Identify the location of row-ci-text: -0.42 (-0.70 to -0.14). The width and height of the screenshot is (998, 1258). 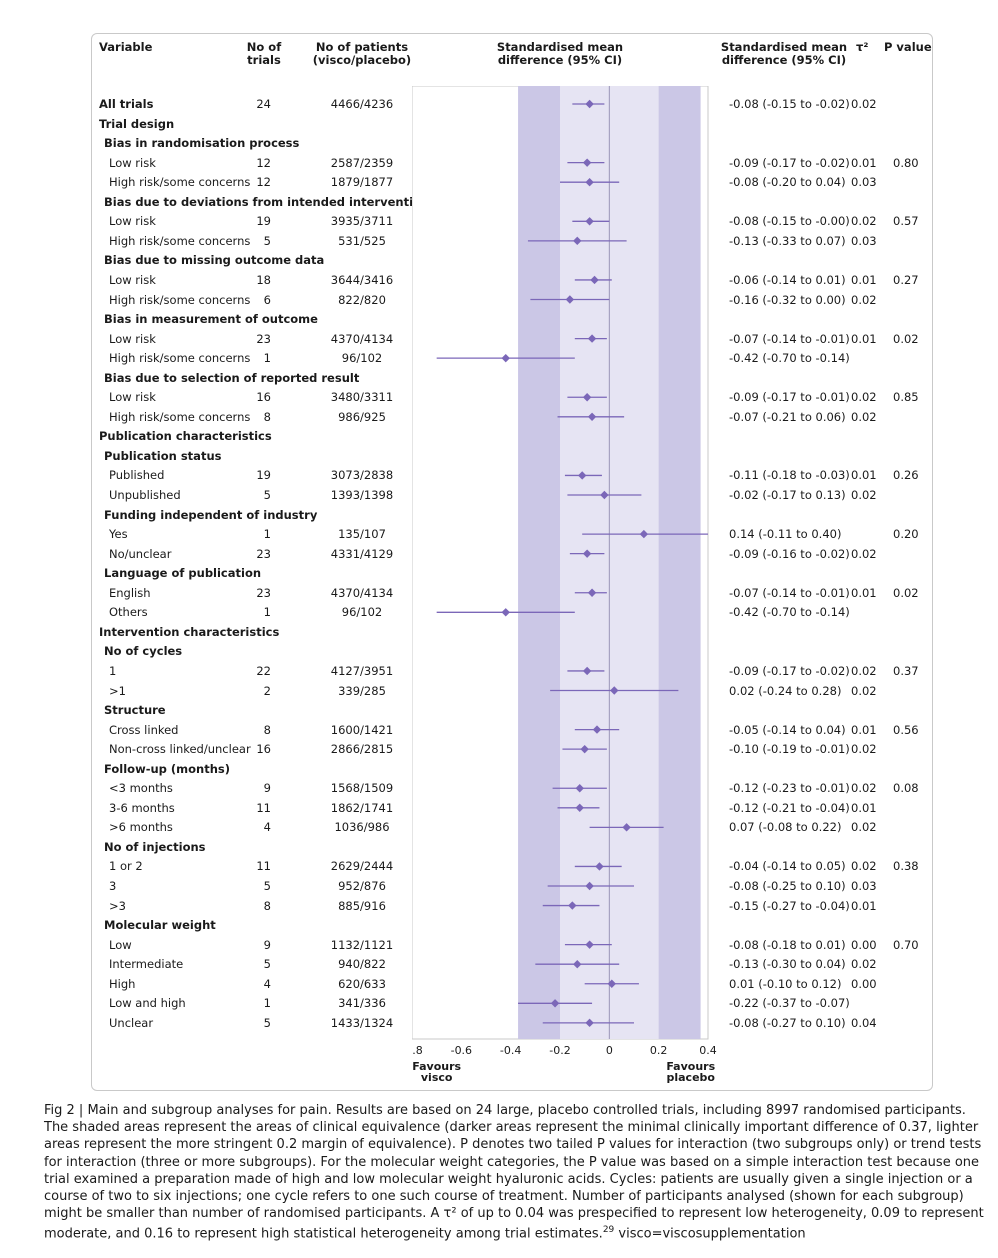
(789, 612).